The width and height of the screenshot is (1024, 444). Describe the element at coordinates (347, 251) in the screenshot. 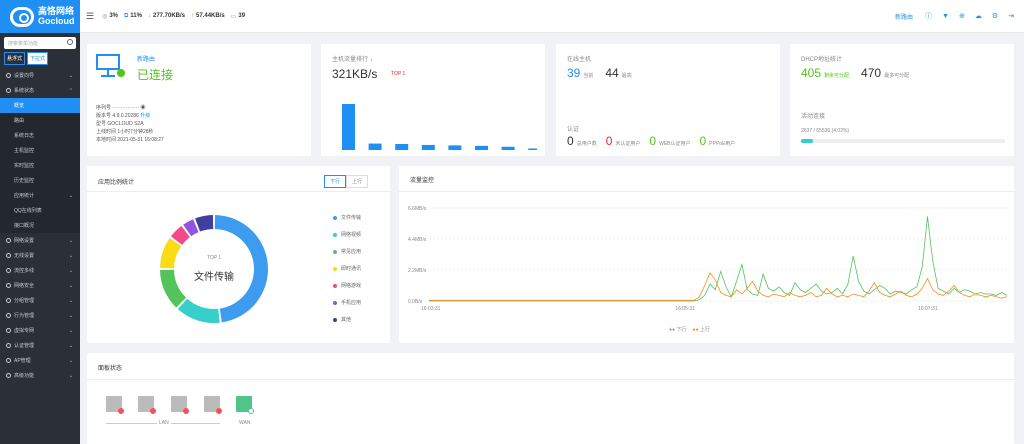

I see `legend-item: 常见应用` at that location.